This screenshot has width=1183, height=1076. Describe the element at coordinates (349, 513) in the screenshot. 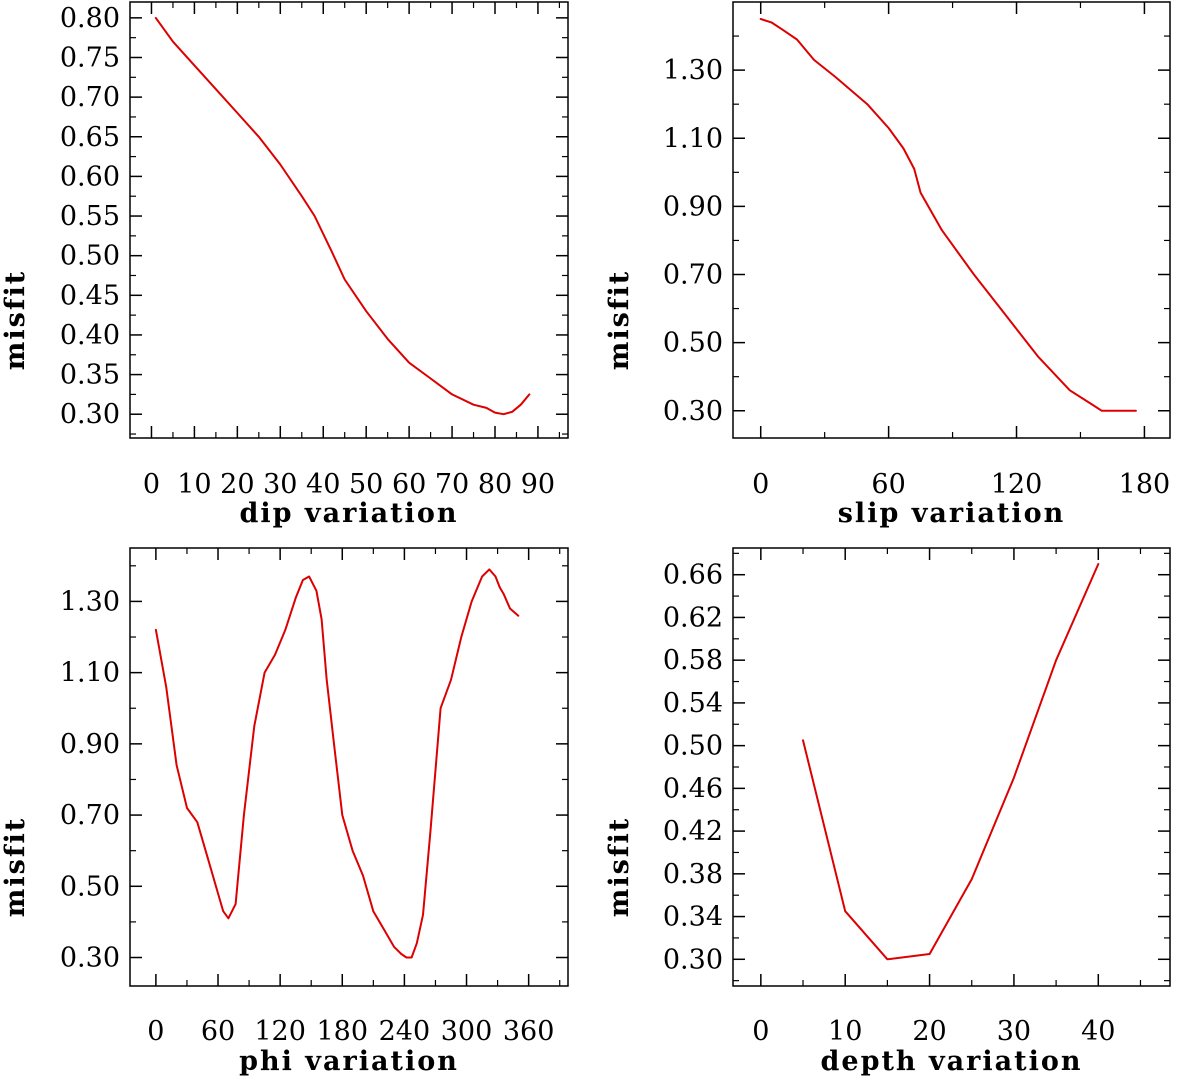

I see `x-axis-title: dip variation` at that location.